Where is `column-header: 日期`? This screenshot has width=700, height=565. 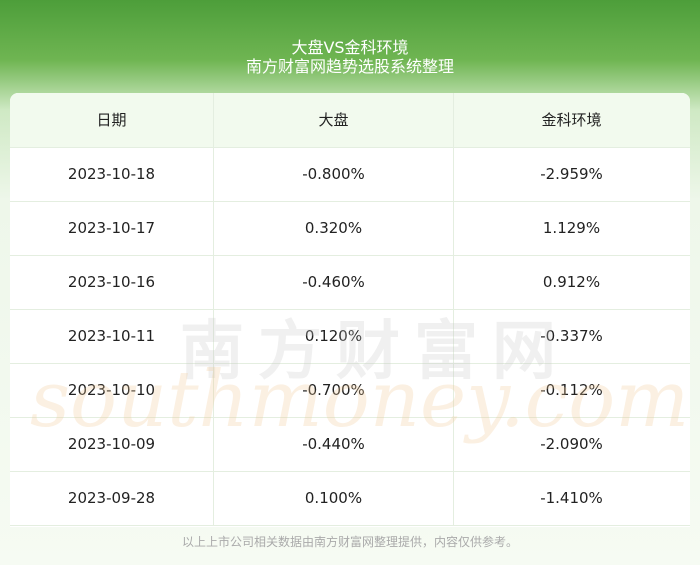 column-header: 日期 is located at coordinates (111, 120).